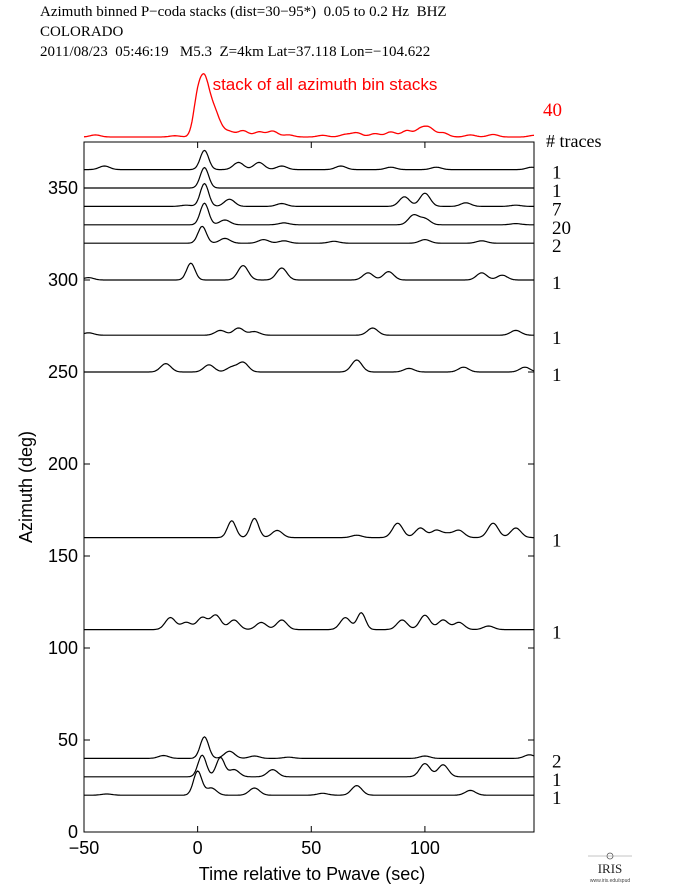 This screenshot has width=695, height=896. I want to click on y-tick-label: 50, so click(68, 740).